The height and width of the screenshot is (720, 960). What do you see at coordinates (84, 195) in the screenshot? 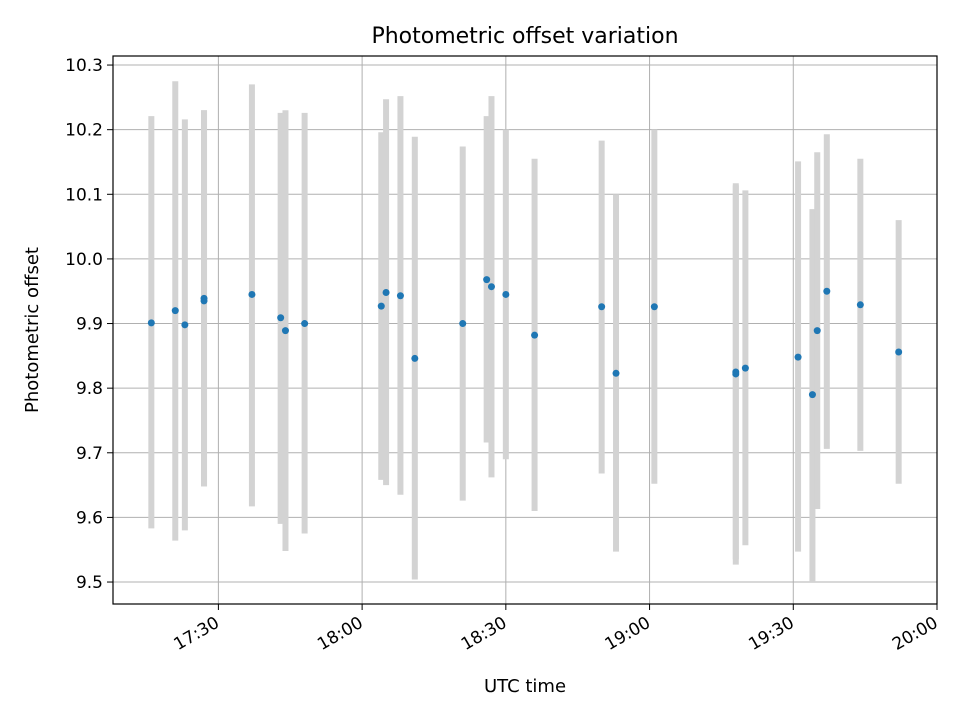
I see `y-tick-label: 10.1` at bounding box center [84, 195].